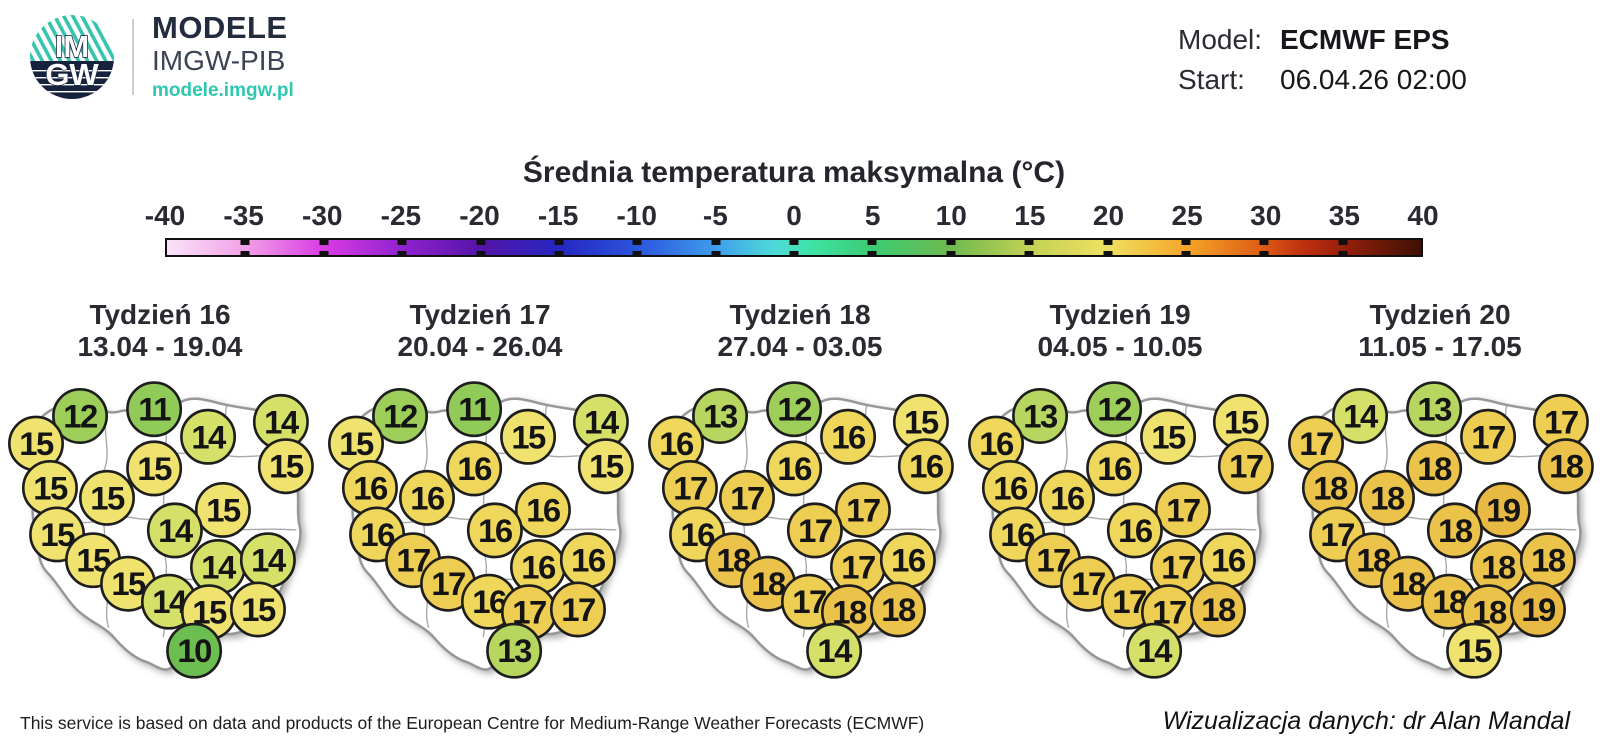  I want to click on scale-tick-label: -20, so click(479, 215).